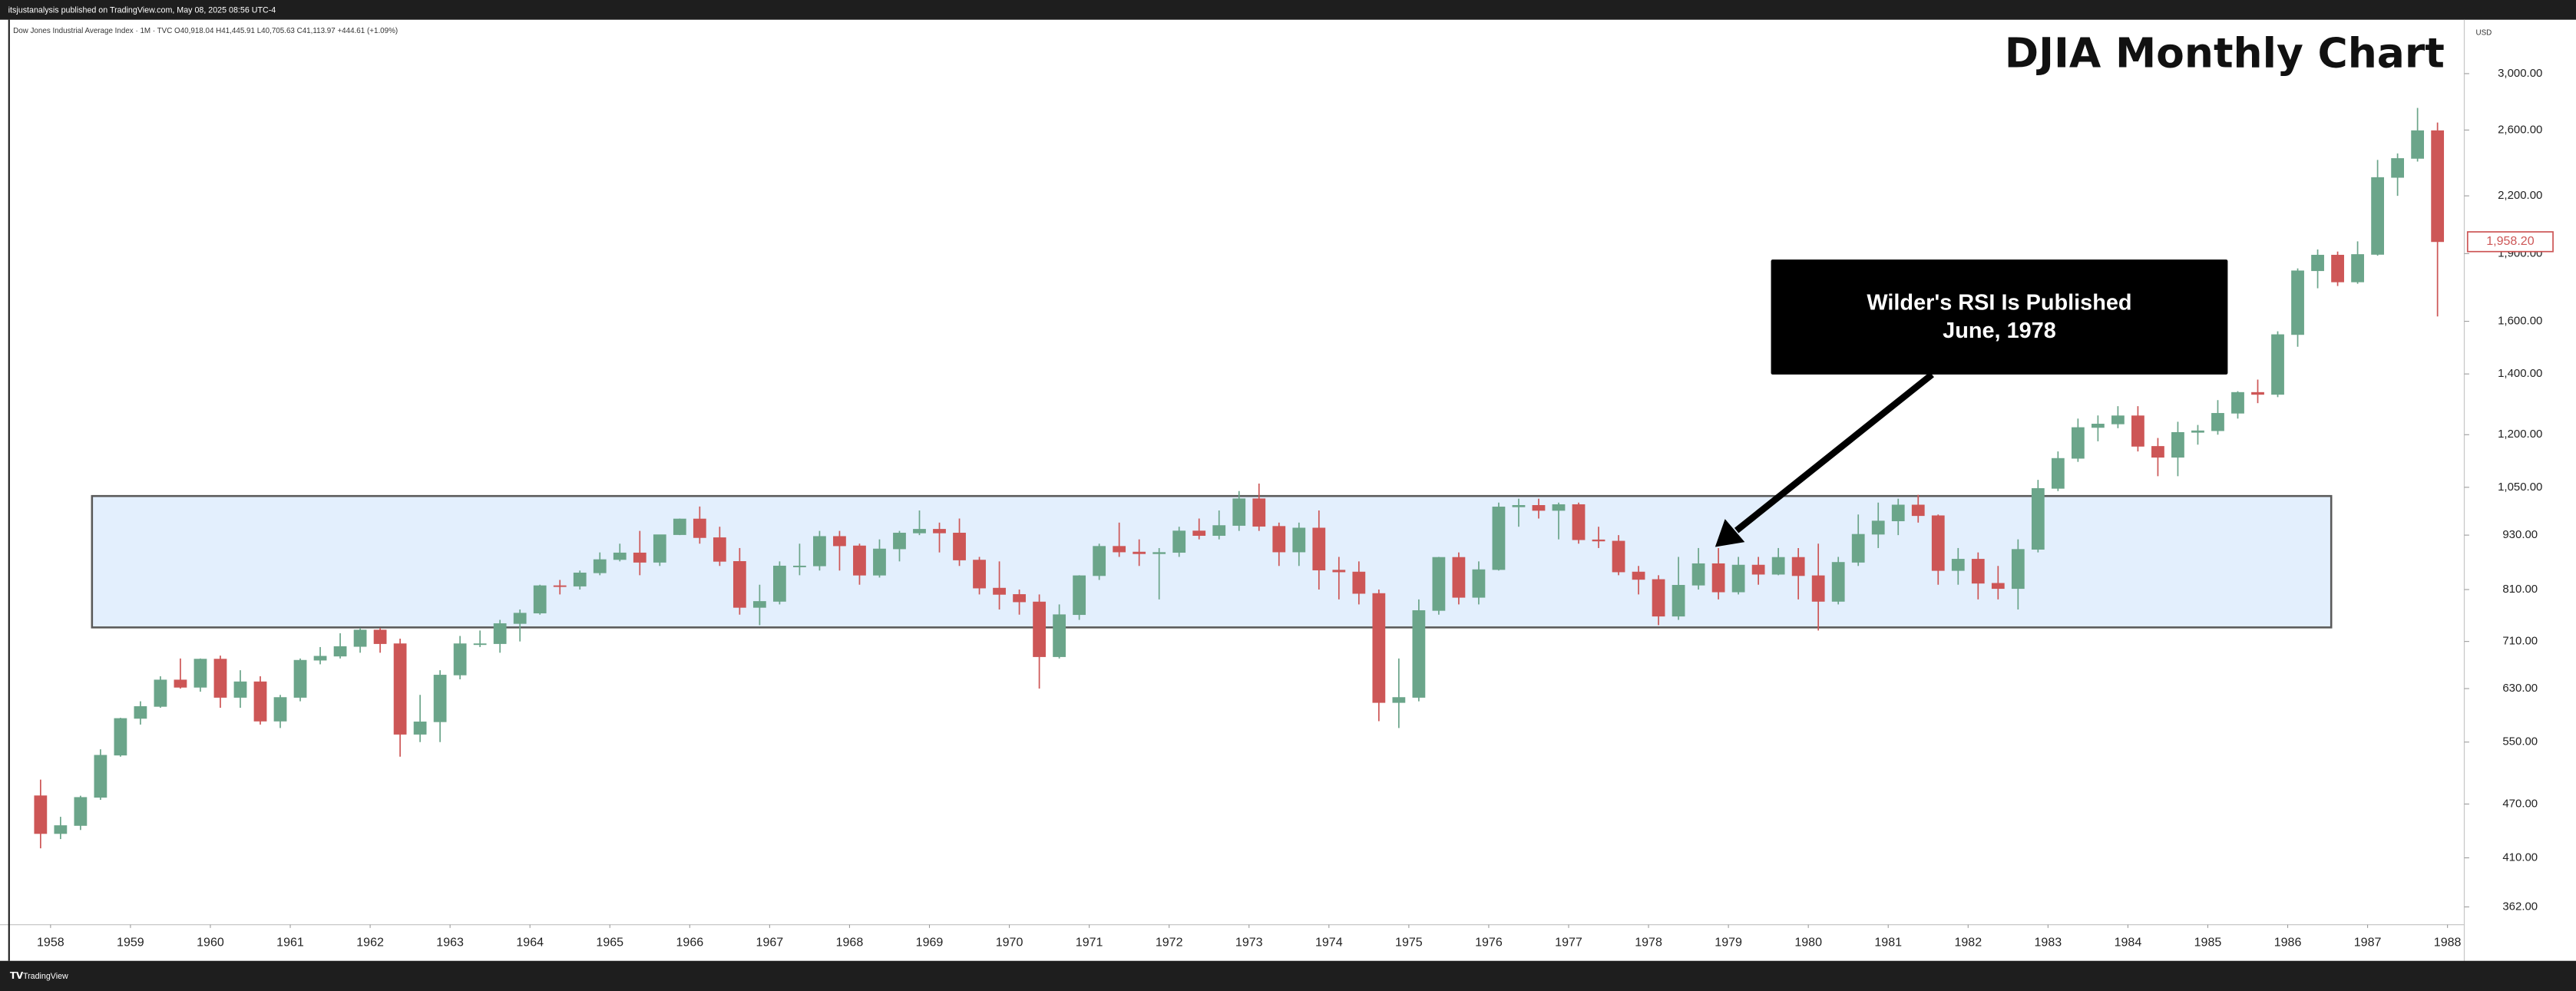 The image size is (2576, 991). Describe the element at coordinates (2483, 32) in the screenshot. I see `currency: USD` at that location.